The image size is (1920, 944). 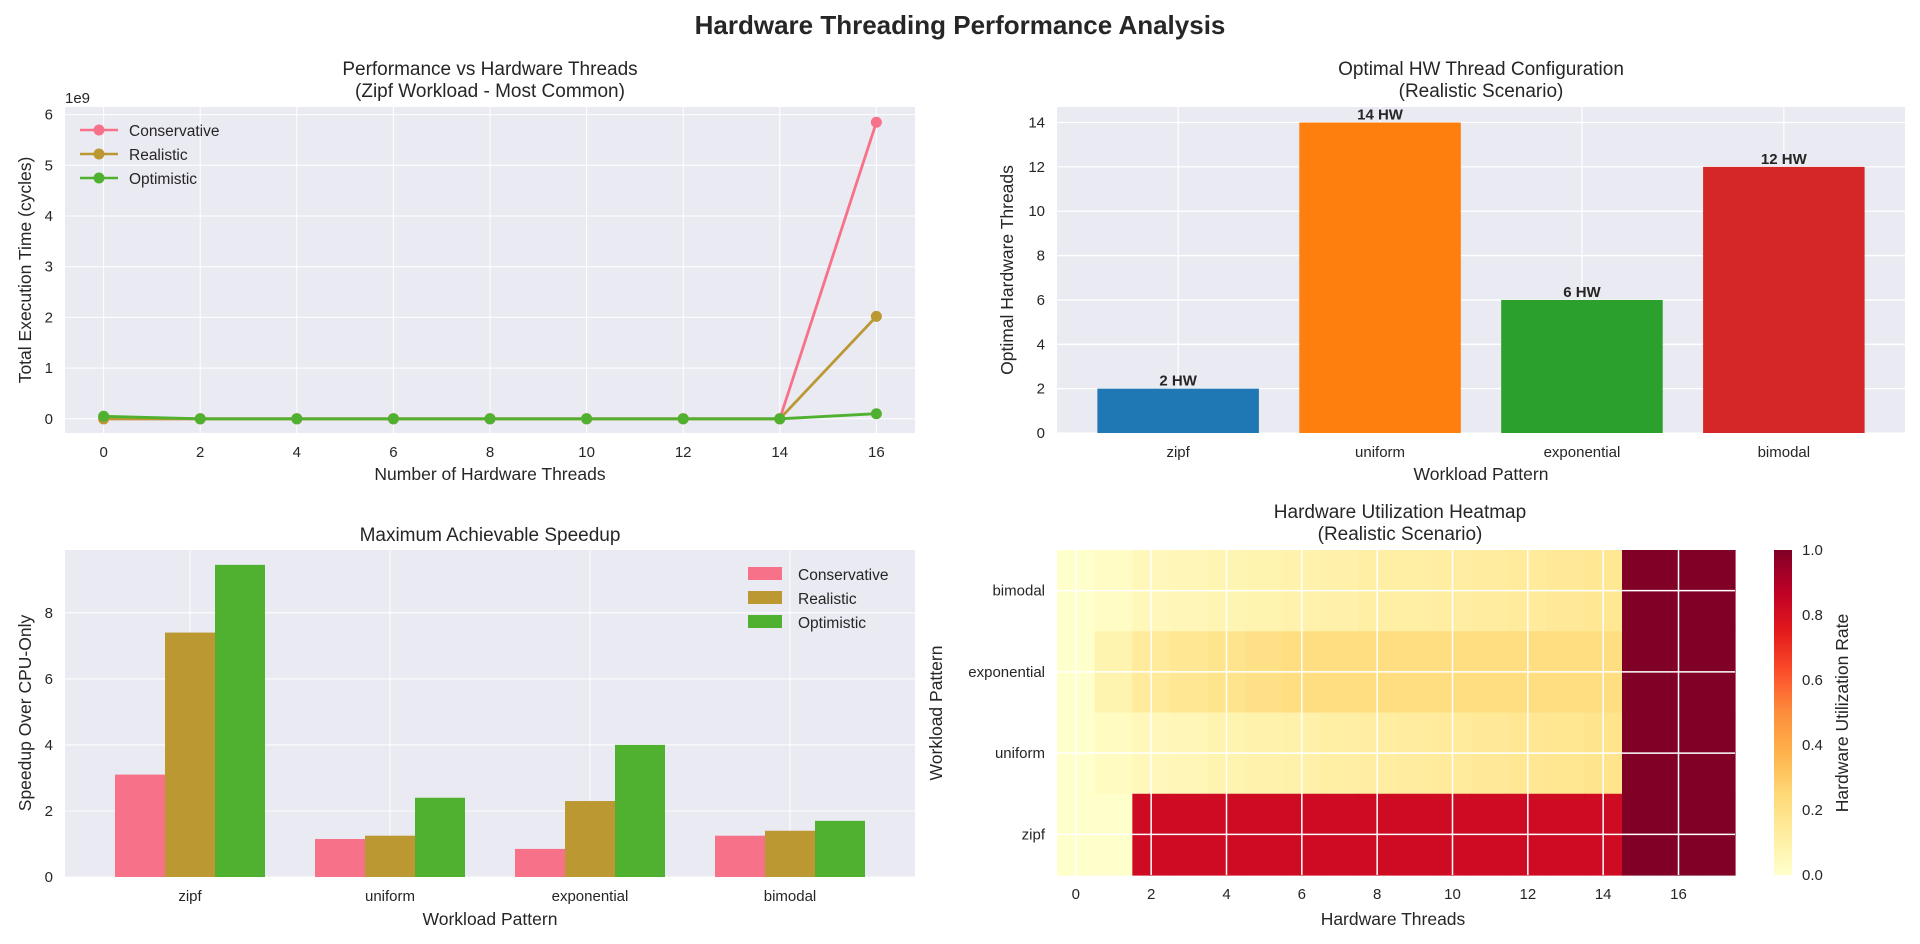 What do you see at coordinates (49, 613) in the screenshot?
I see `speedup-y-tick-label: 8` at bounding box center [49, 613].